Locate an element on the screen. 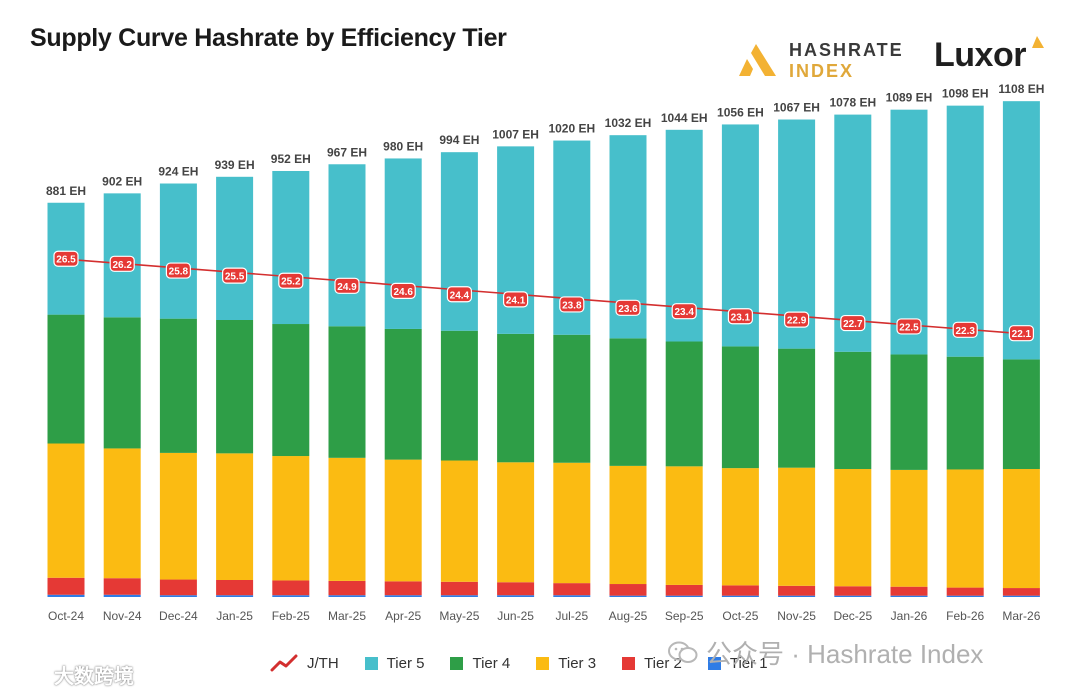 Image resolution: width=1080 pixels, height=693 pixels. x-tick-label: Jan-26 is located at coordinates (909, 616).